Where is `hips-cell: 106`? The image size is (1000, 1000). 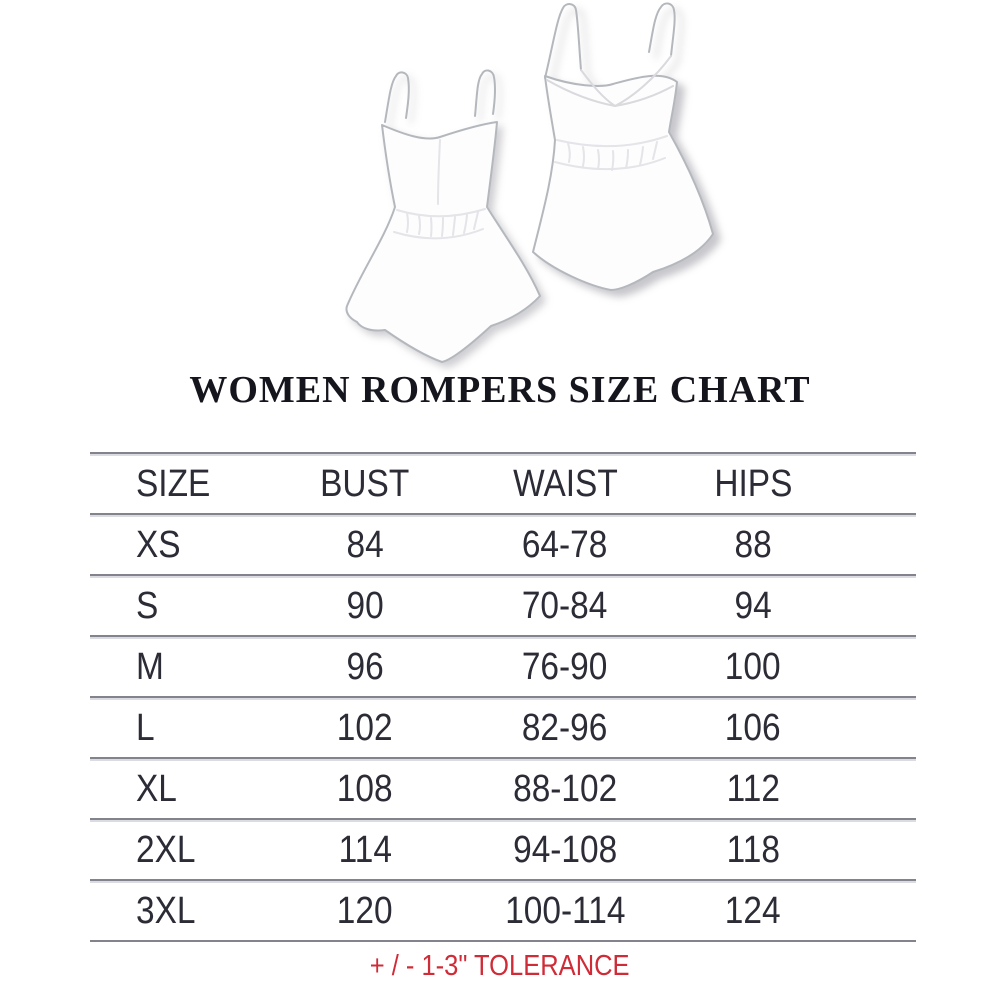 hips-cell: 106 is located at coordinates (753, 727).